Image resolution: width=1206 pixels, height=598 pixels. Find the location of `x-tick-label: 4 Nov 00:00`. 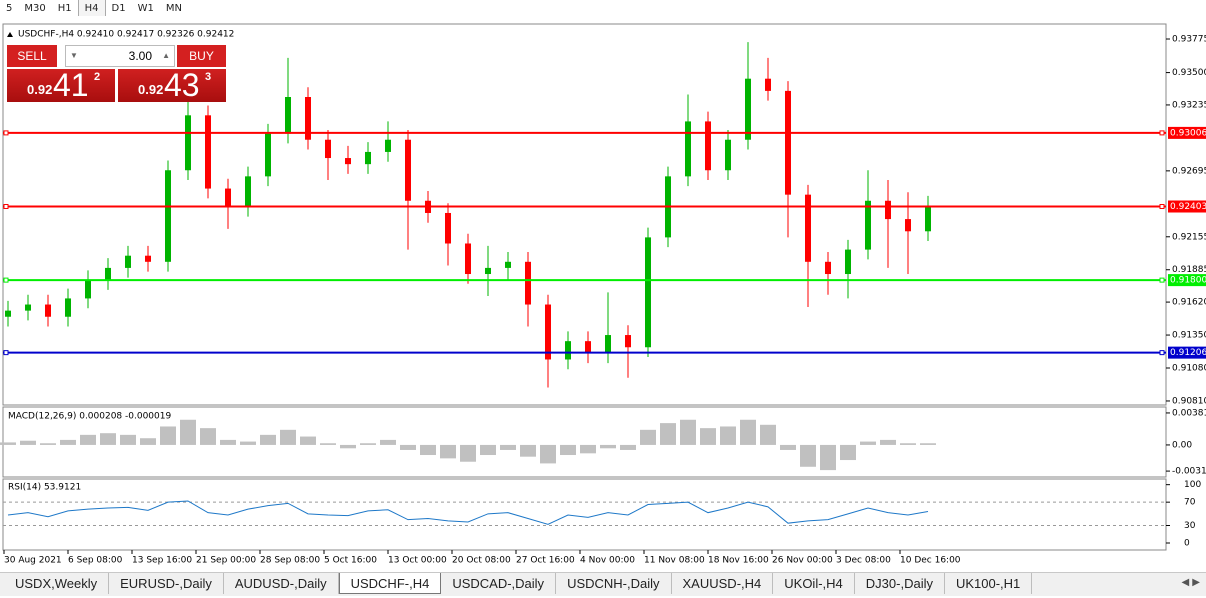

x-tick-label: 4 Nov 00:00 is located at coordinates (607, 561).